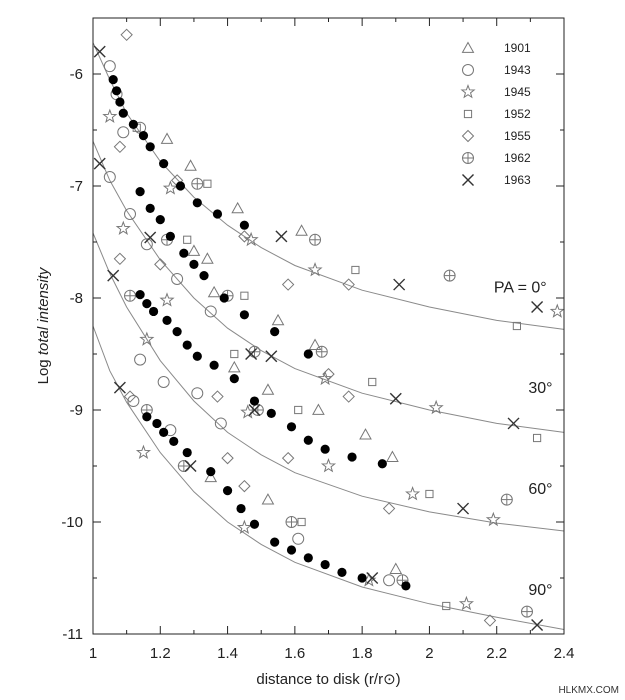 This screenshot has width=625, height=700. What do you see at coordinates (72, 522) in the screenshot?
I see `y-tick-label: -10` at bounding box center [72, 522].